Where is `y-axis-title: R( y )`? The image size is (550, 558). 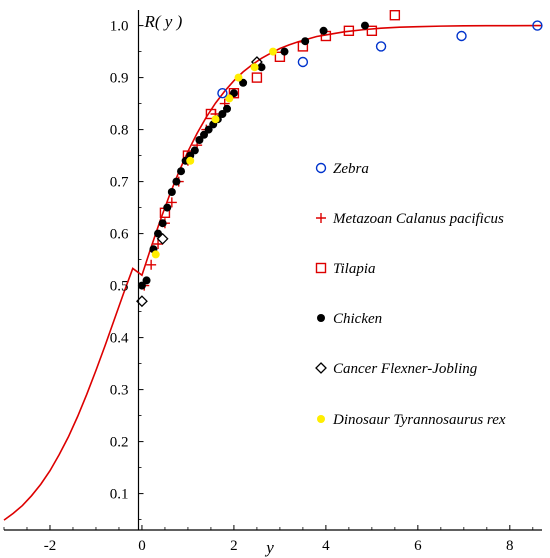 y-axis-title: R( y ) is located at coordinates (163, 21).